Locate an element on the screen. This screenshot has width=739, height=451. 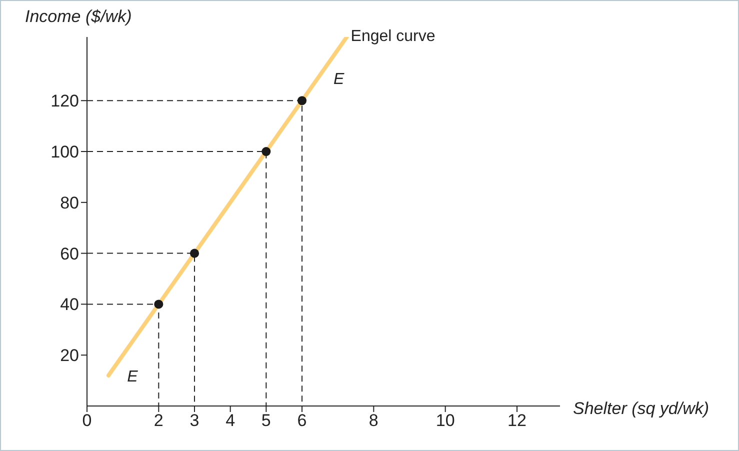
series-label: Engel curve is located at coordinates (393, 36).